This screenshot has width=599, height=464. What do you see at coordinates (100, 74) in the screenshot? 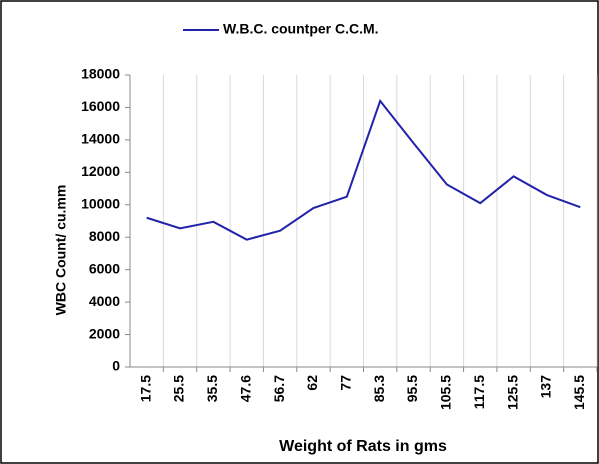
I see `y-tick-label: 18000` at bounding box center [100, 74].